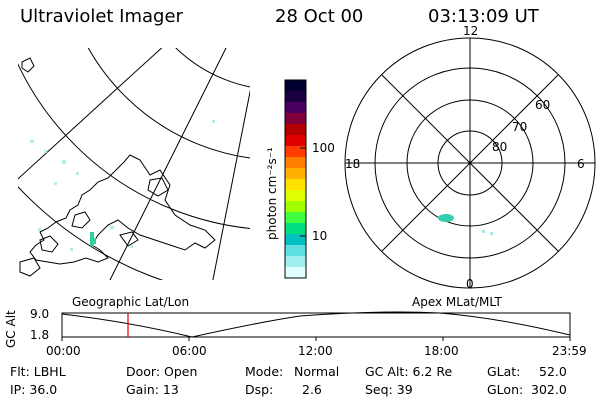 The image size is (600, 400). Describe the element at coordinates (441, 351) in the screenshot. I see `x-tick-label: 18:00` at that location.